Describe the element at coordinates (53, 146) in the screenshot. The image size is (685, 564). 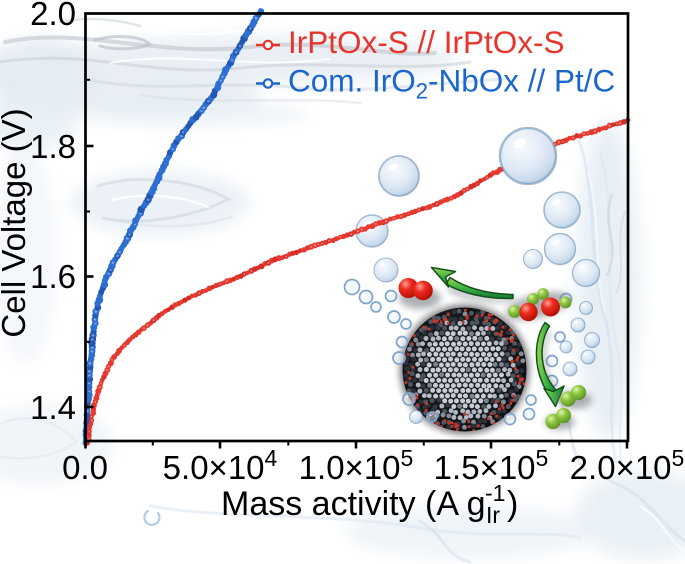
I see `svg-text: 1.8` at that location.